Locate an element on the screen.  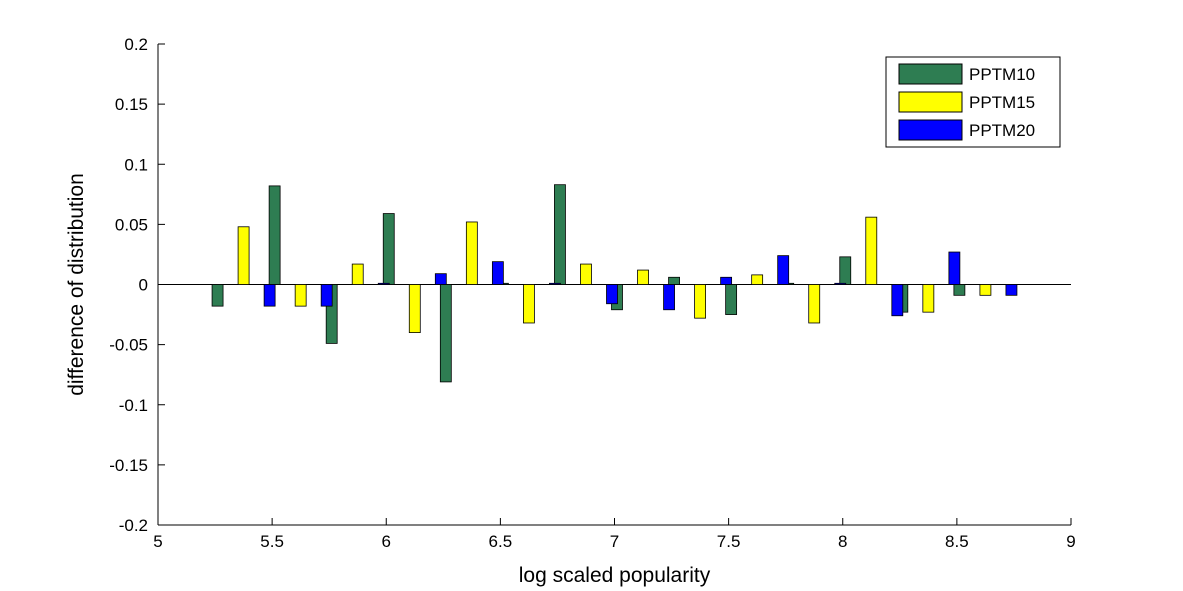
y-tick-label: 0.2 is located at coordinates (136, 44).